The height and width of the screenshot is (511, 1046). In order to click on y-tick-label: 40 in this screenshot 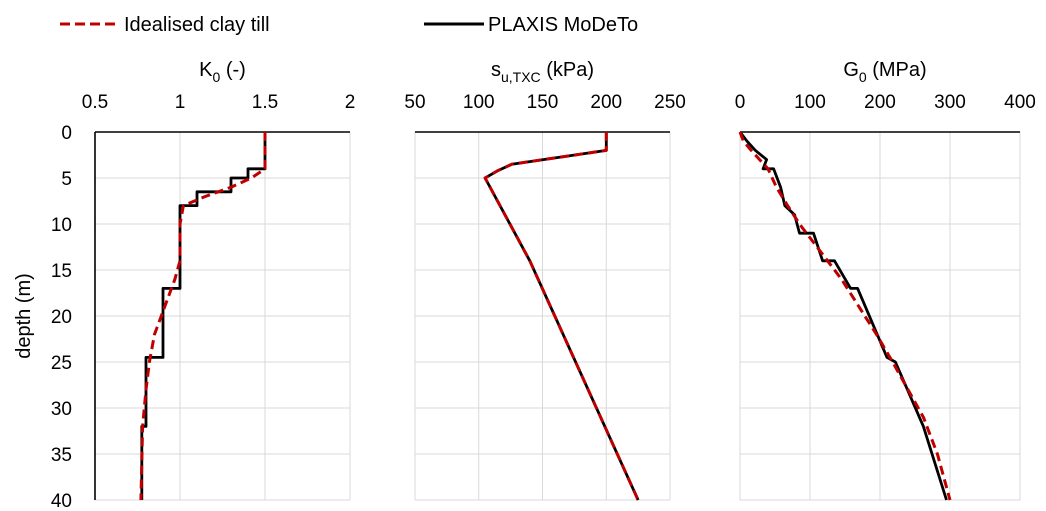, I will do `click(61, 501)`.